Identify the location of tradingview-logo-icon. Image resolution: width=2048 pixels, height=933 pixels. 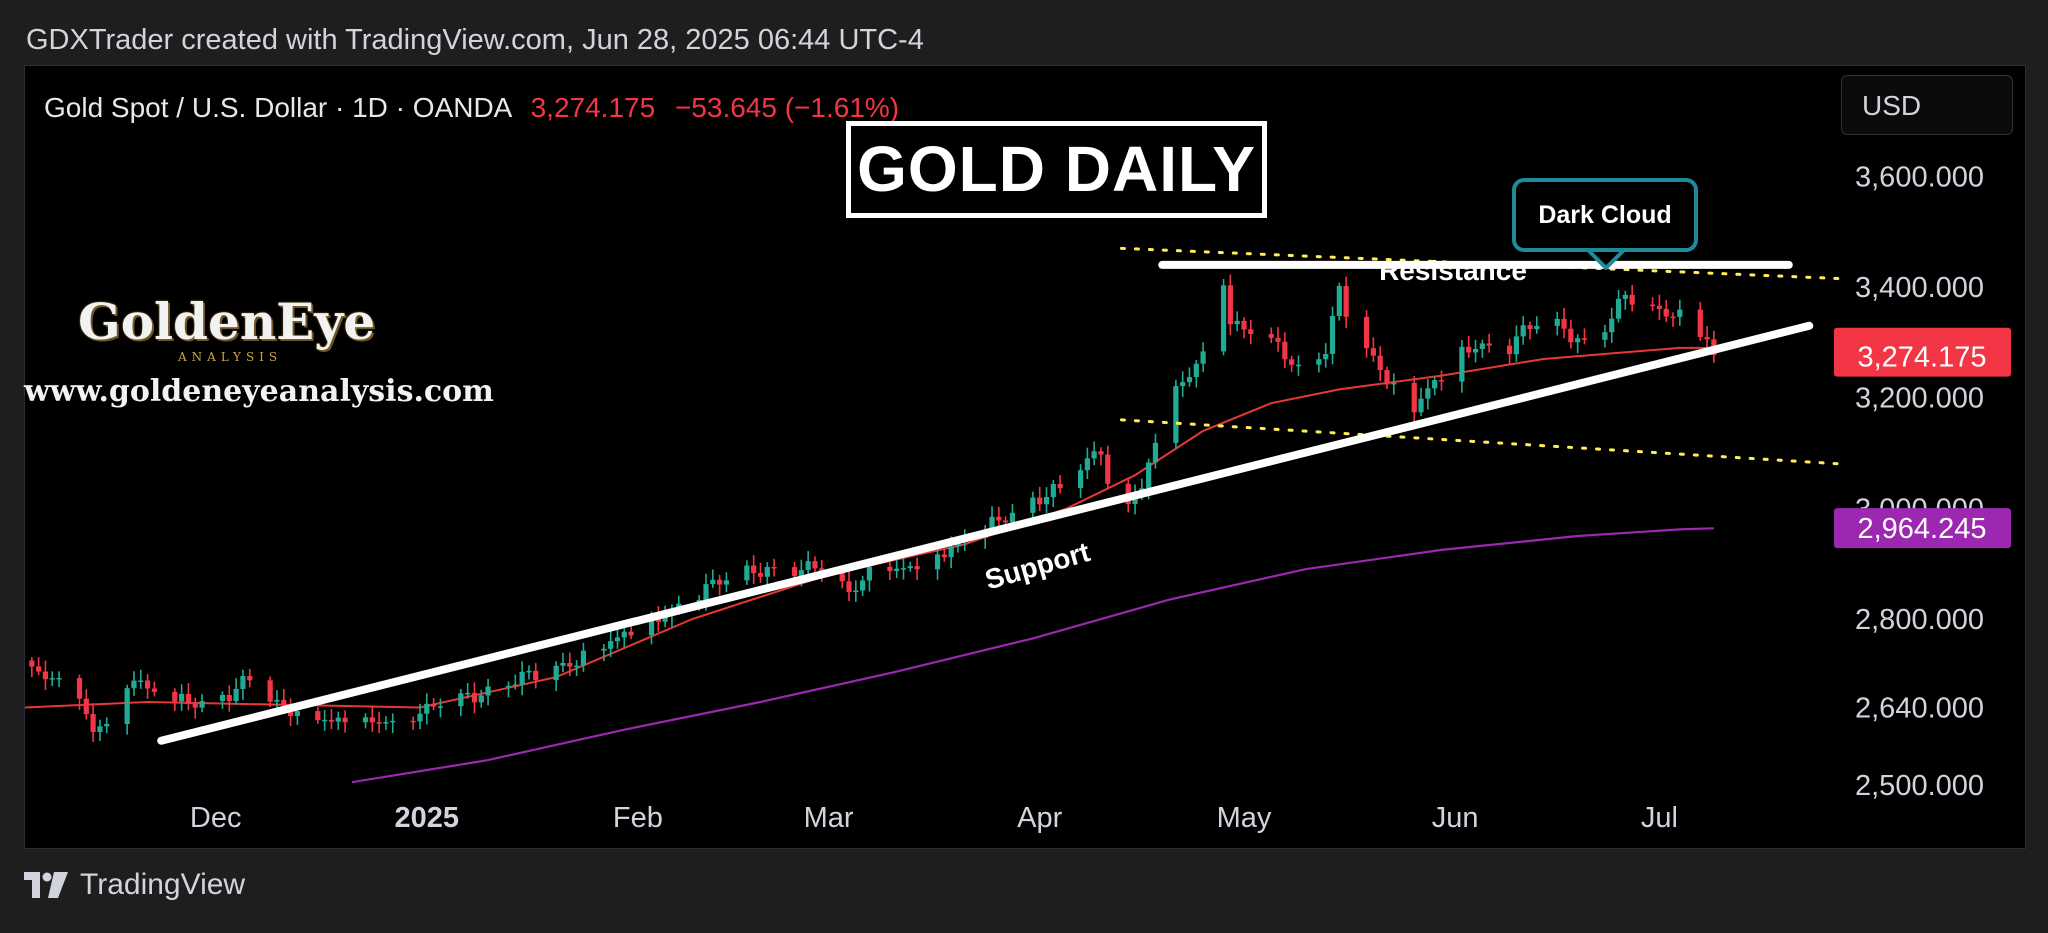
(46, 885).